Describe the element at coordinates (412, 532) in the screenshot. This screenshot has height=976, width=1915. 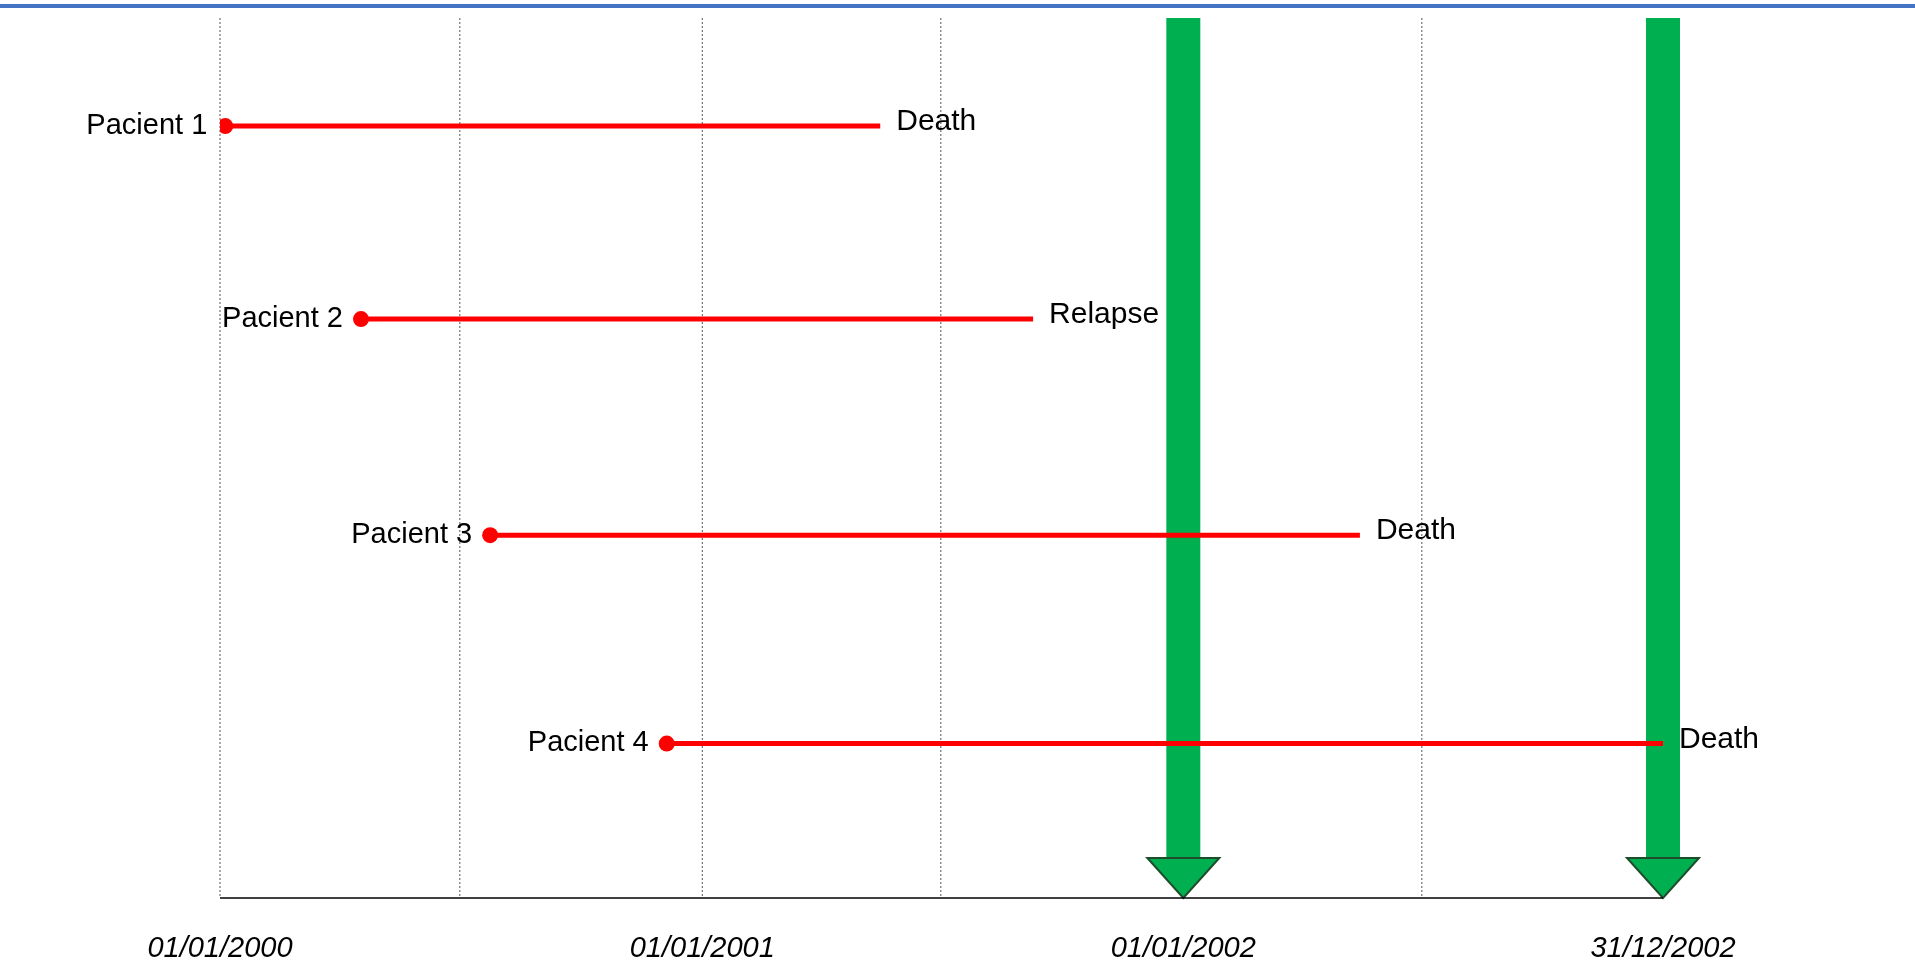
I see `series-label: Pacient 3` at that location.